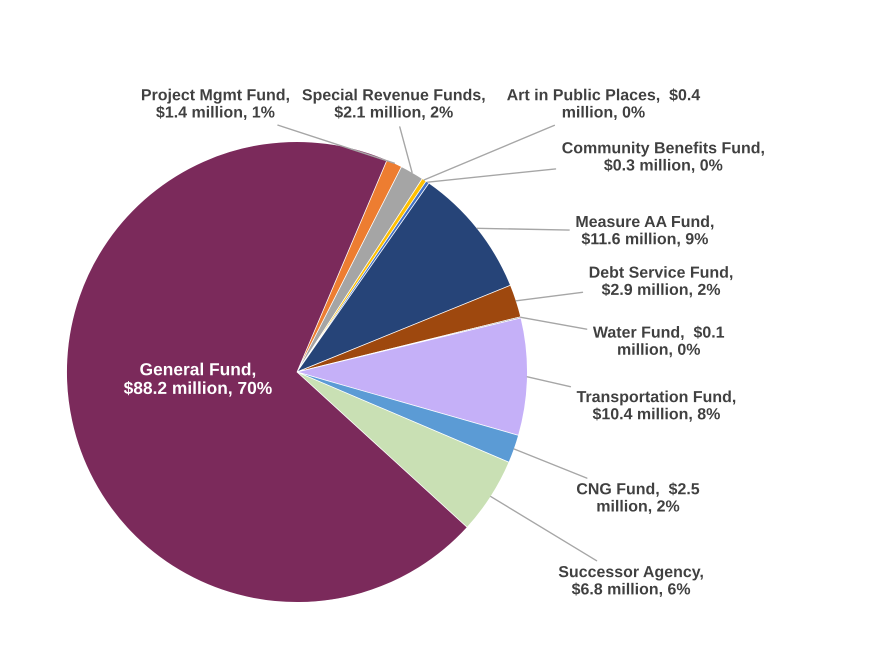  I want to click on slice-label: CNG Fund, $2.5 million, 2%, so click(638, 498).